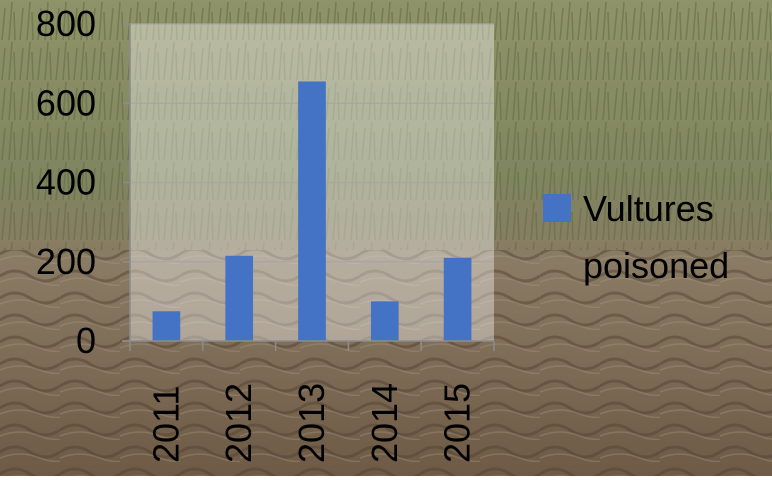  I want to click on bar-2015, so click(457, 299).